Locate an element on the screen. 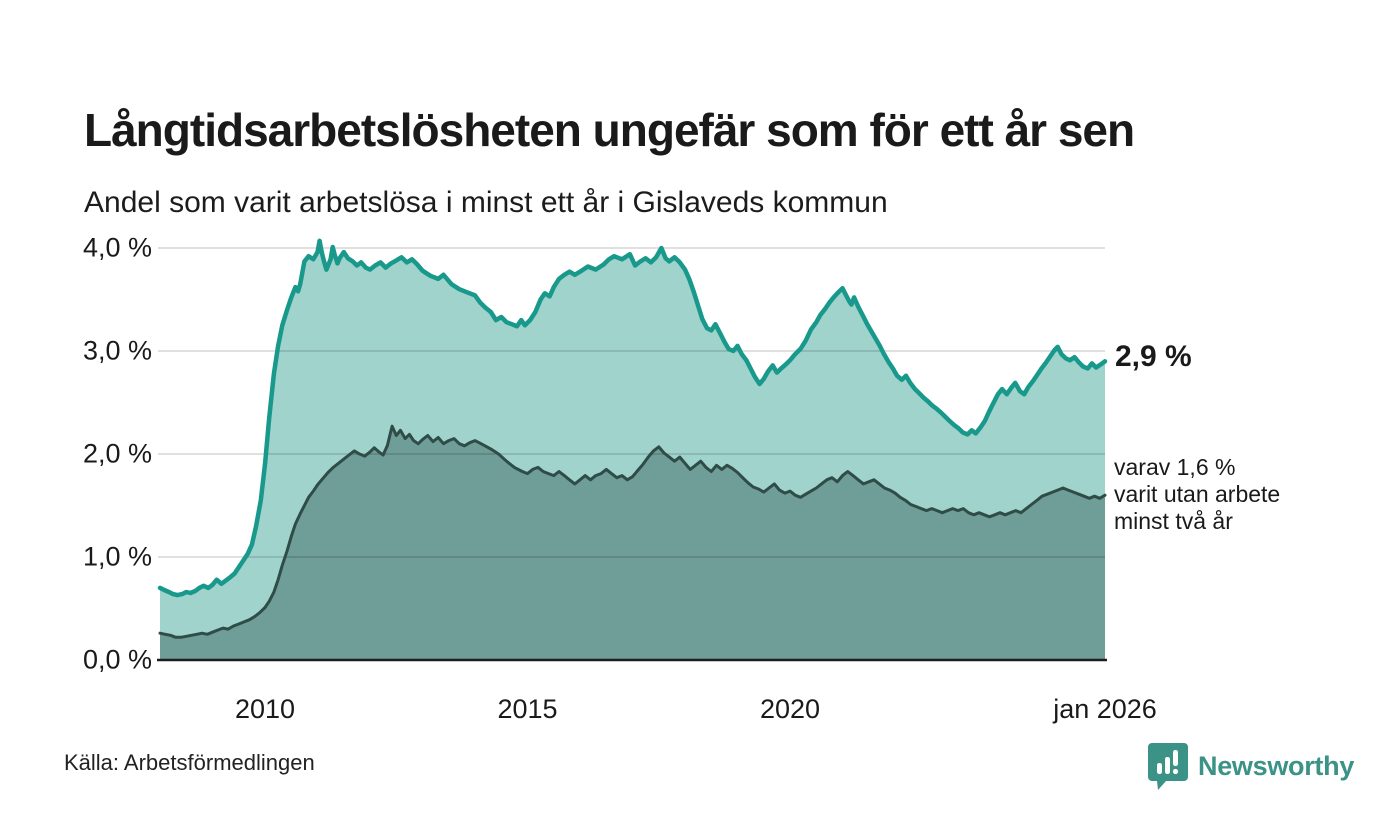 The image size is (1400, 840). logo-bar-short is located at coordinates (1159, 768).